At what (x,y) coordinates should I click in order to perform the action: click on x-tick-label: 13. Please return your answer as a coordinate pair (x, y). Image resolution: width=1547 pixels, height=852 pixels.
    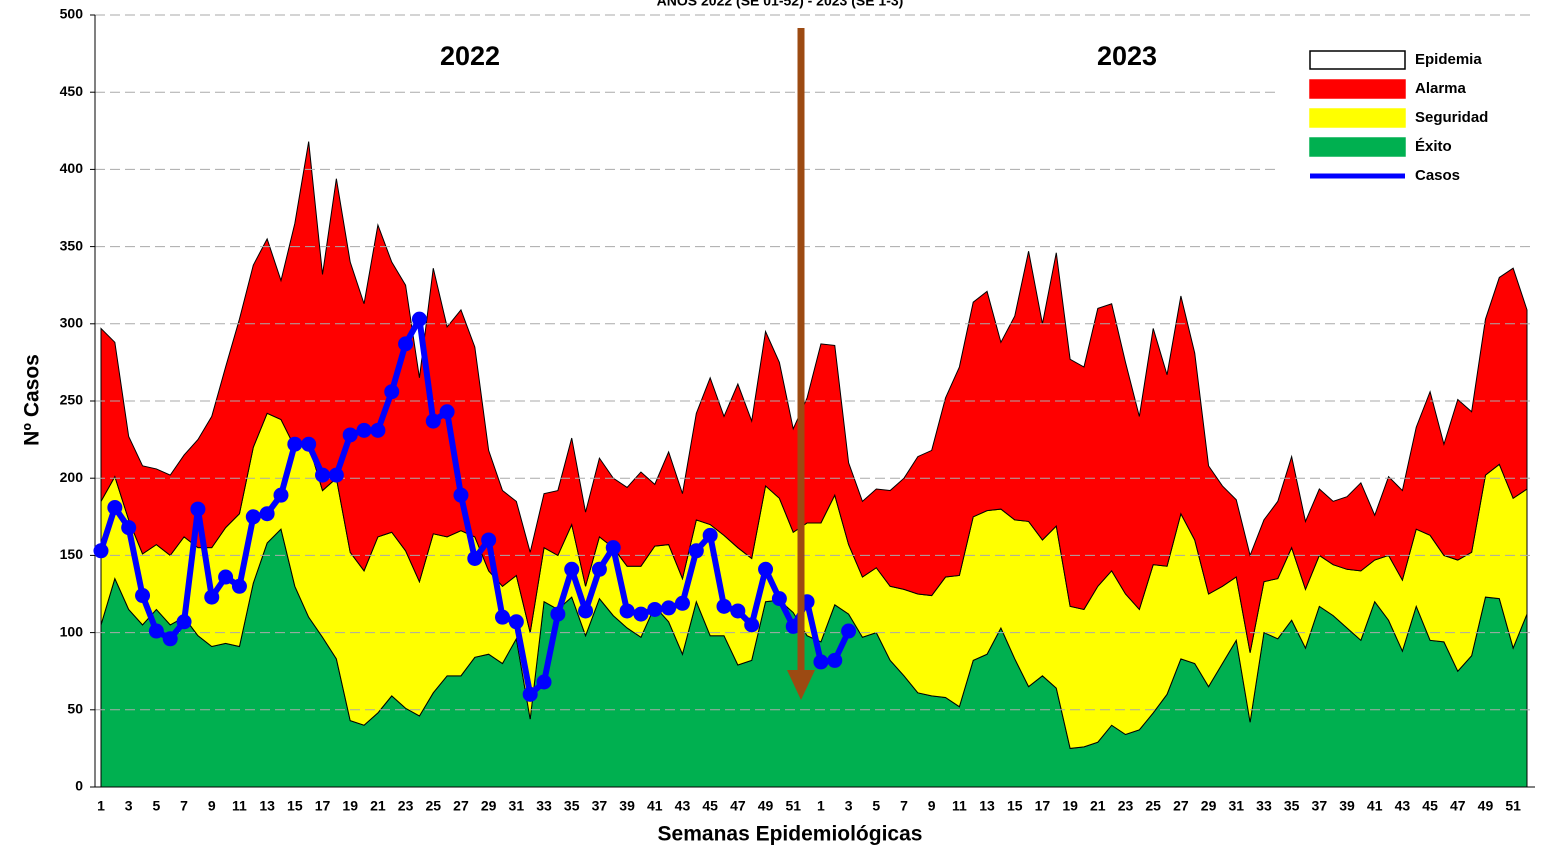
    Looking at the image, I should click on (267, 806).